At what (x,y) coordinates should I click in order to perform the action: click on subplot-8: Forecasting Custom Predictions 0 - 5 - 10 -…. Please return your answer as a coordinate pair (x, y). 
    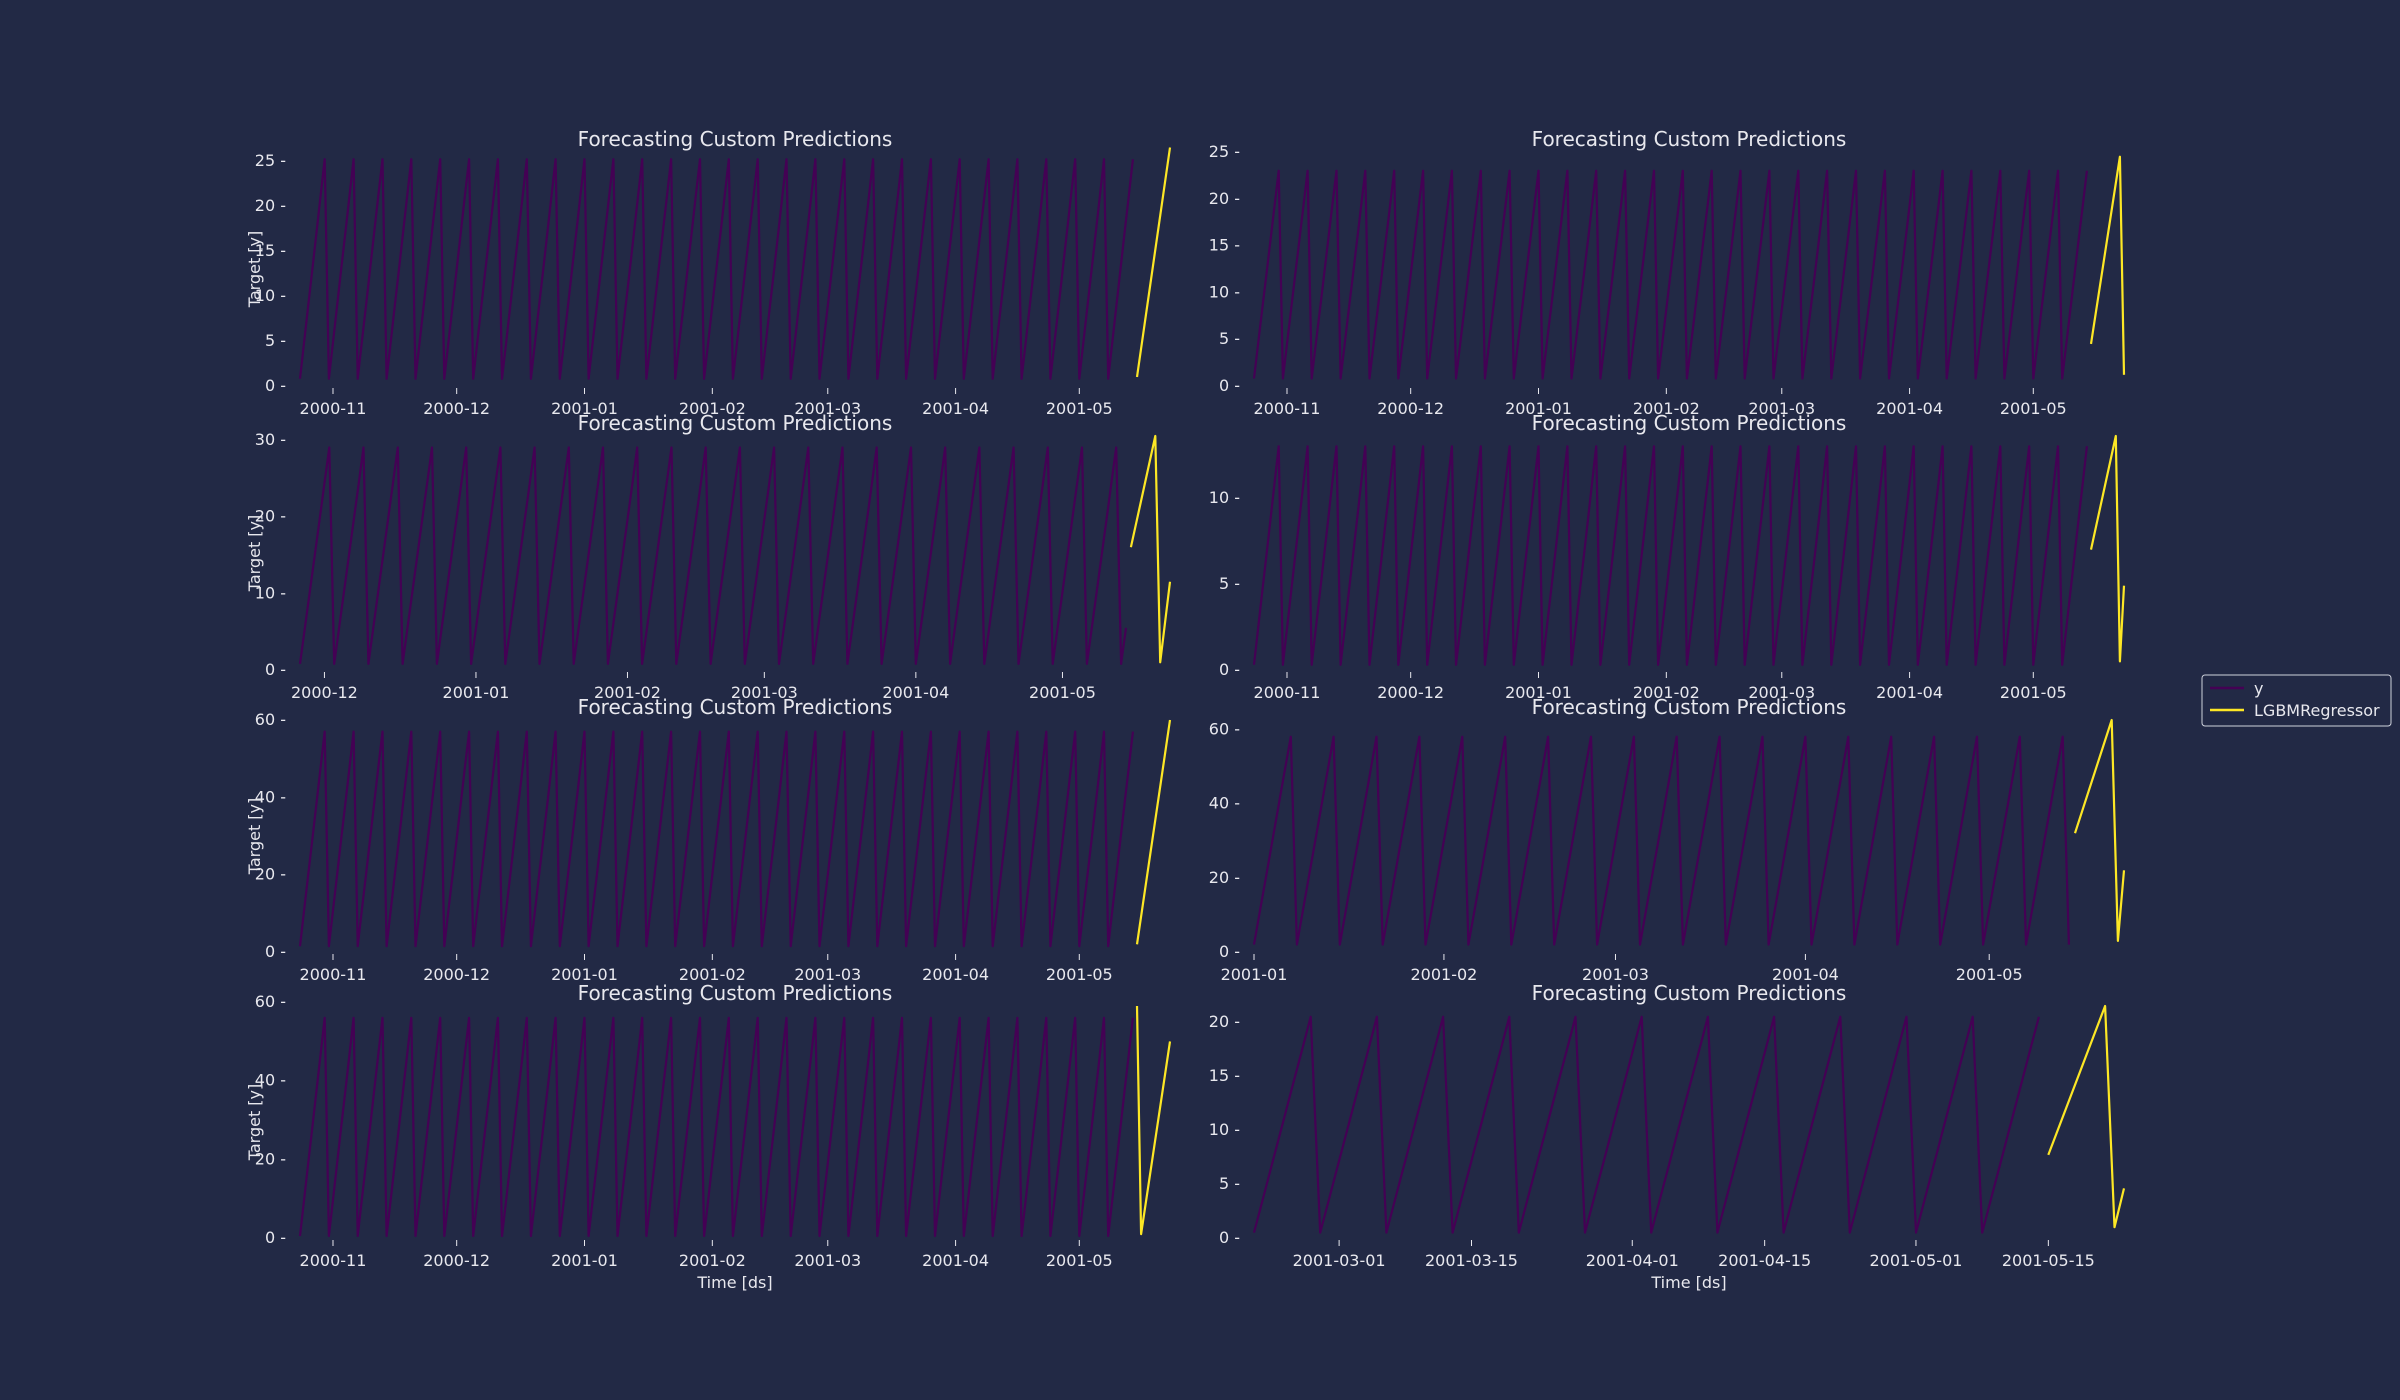
    Looking at the image, I should click on (1667, 1136).